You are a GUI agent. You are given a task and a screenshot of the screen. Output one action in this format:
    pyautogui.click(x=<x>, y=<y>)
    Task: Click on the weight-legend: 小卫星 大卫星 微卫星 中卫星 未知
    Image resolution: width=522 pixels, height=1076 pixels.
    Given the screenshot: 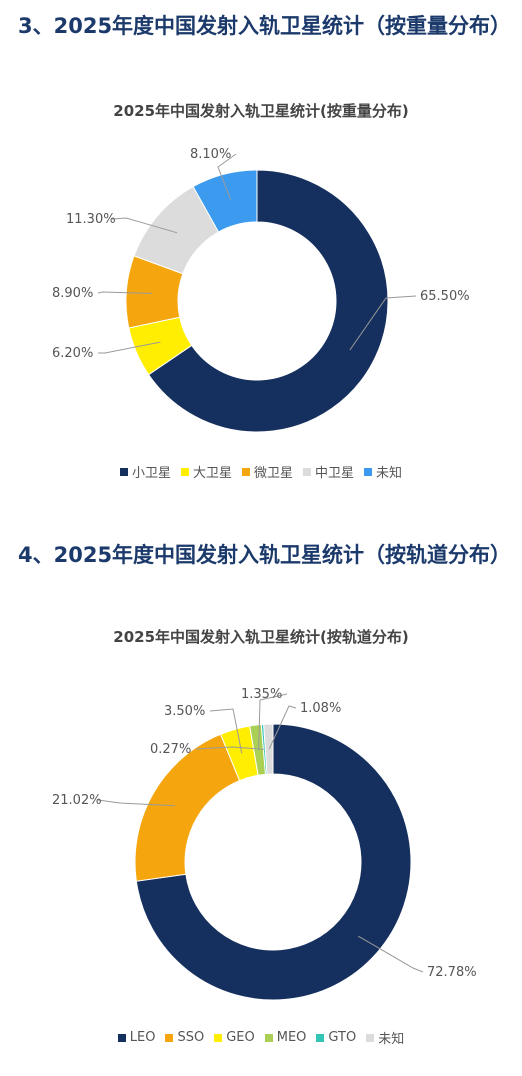 What is the action you would take?
    pyautogui.click(x=261, y=471)
    